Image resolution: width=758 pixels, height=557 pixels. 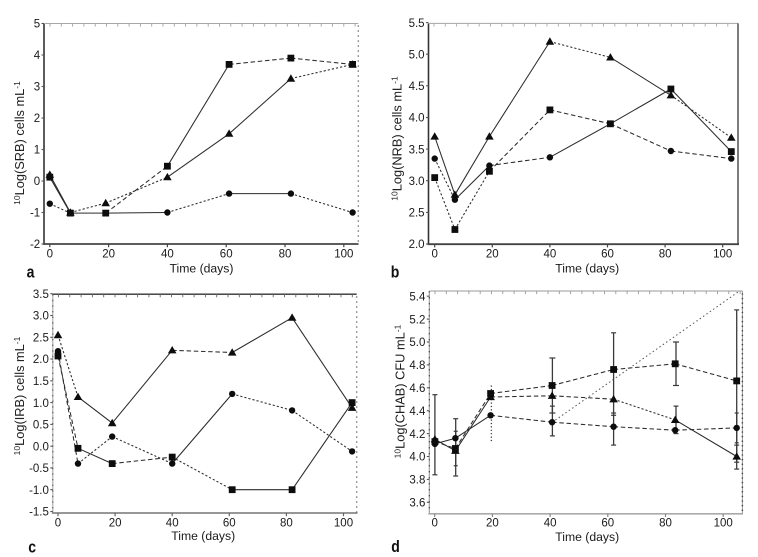 I want to click on svg-text: 4, so click(x=37, y=56).